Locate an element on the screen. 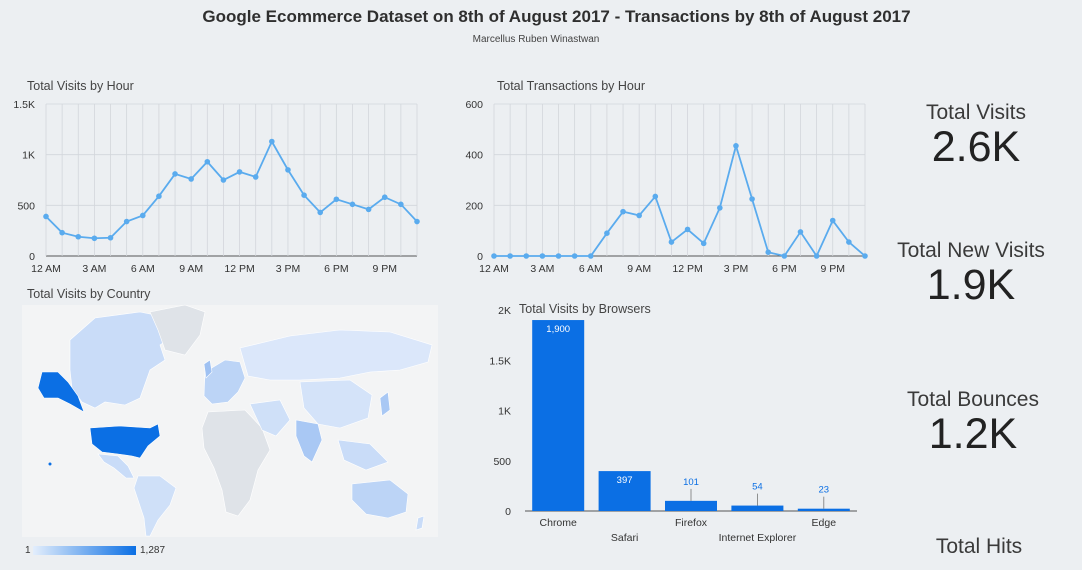  map-country-uk is located at coordinates (208, 369).